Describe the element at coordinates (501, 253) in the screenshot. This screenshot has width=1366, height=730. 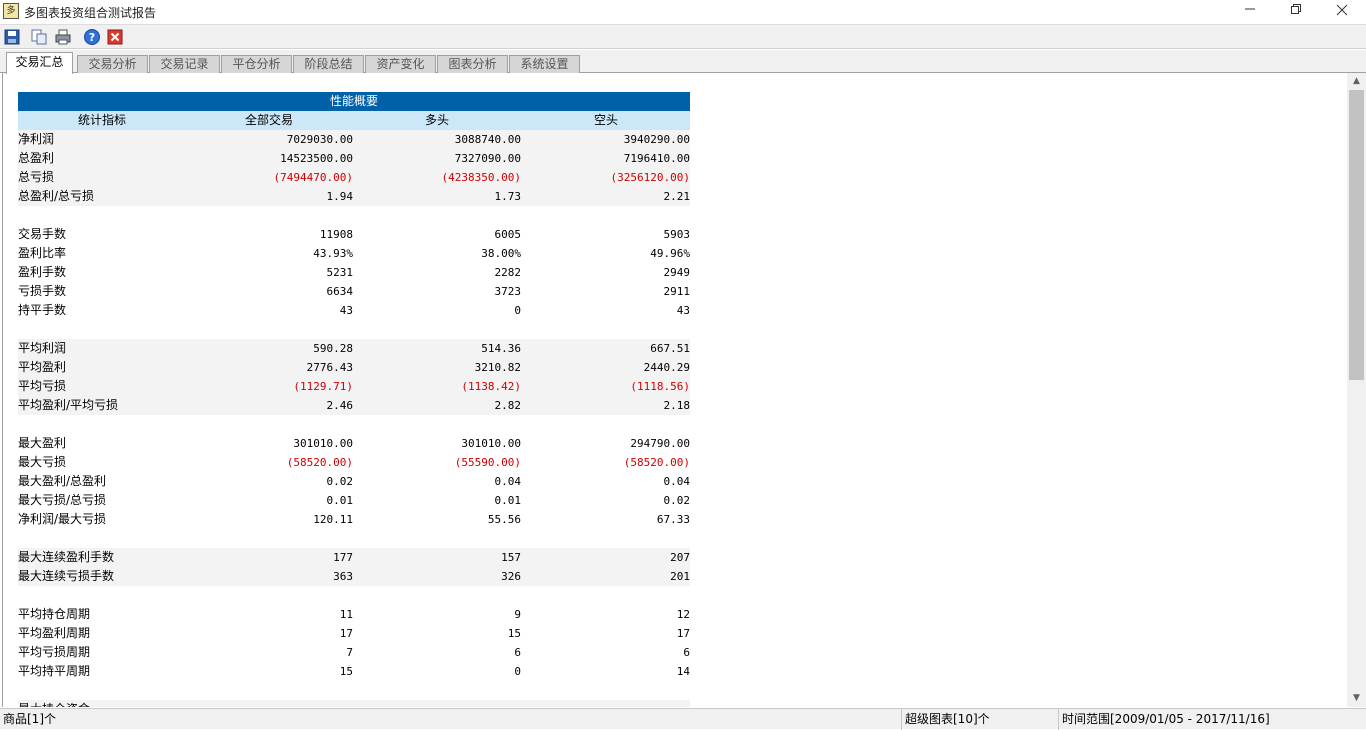
I see `value-long: 38.00%` at that location.